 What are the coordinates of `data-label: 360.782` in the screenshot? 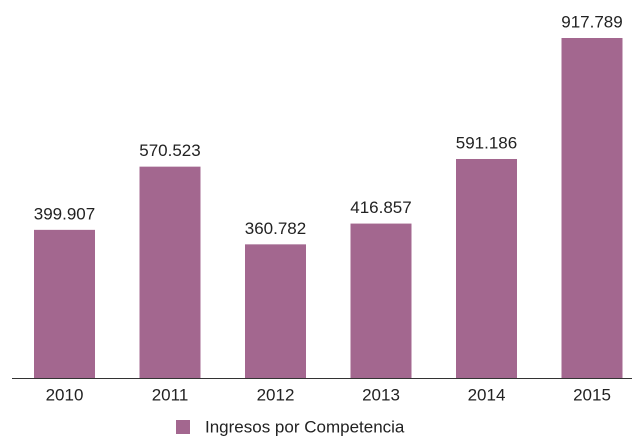 It's located at (275, 228).